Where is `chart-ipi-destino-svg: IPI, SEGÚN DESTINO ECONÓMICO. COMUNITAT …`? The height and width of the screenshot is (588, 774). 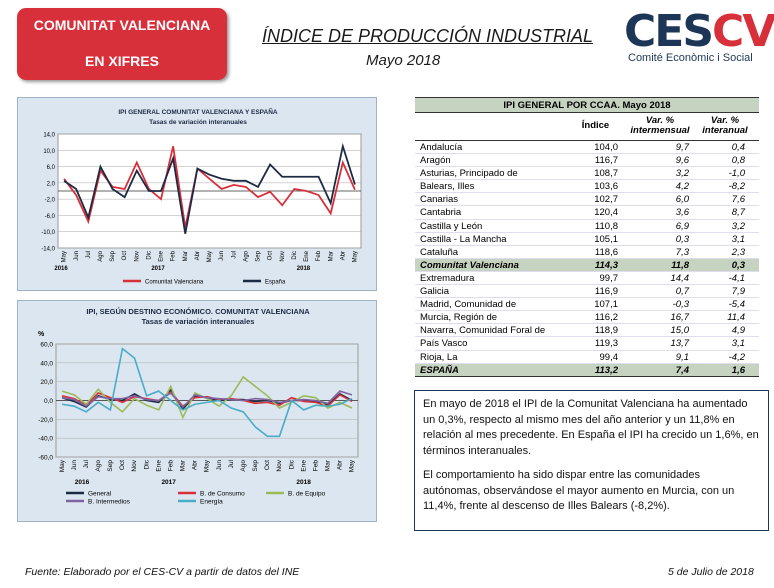 chart-ipi-destino-svg: IPI, SEGÚN DESTINO ECONÓMICO. COMUNITAT … is located at coordinates (198, 406).